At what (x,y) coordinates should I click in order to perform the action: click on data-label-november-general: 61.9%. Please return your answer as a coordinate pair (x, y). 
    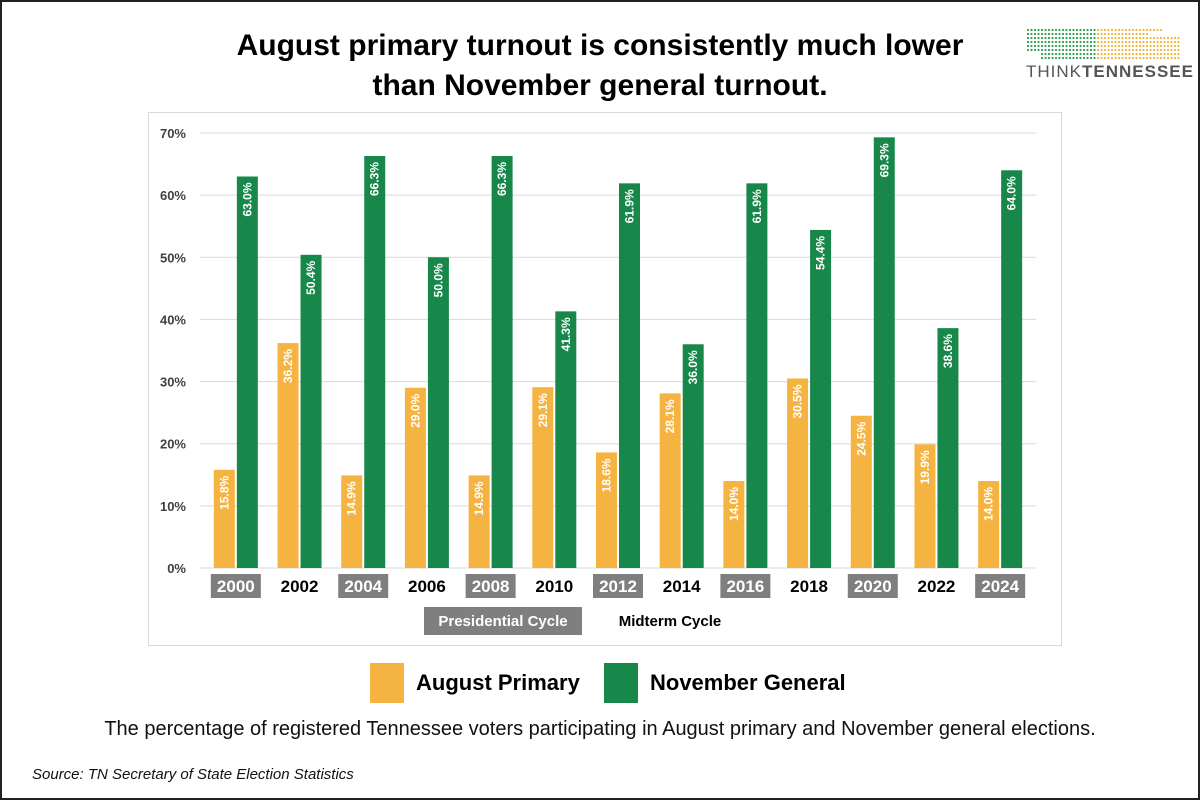
    Looking at the image, I should click on (630, 206).